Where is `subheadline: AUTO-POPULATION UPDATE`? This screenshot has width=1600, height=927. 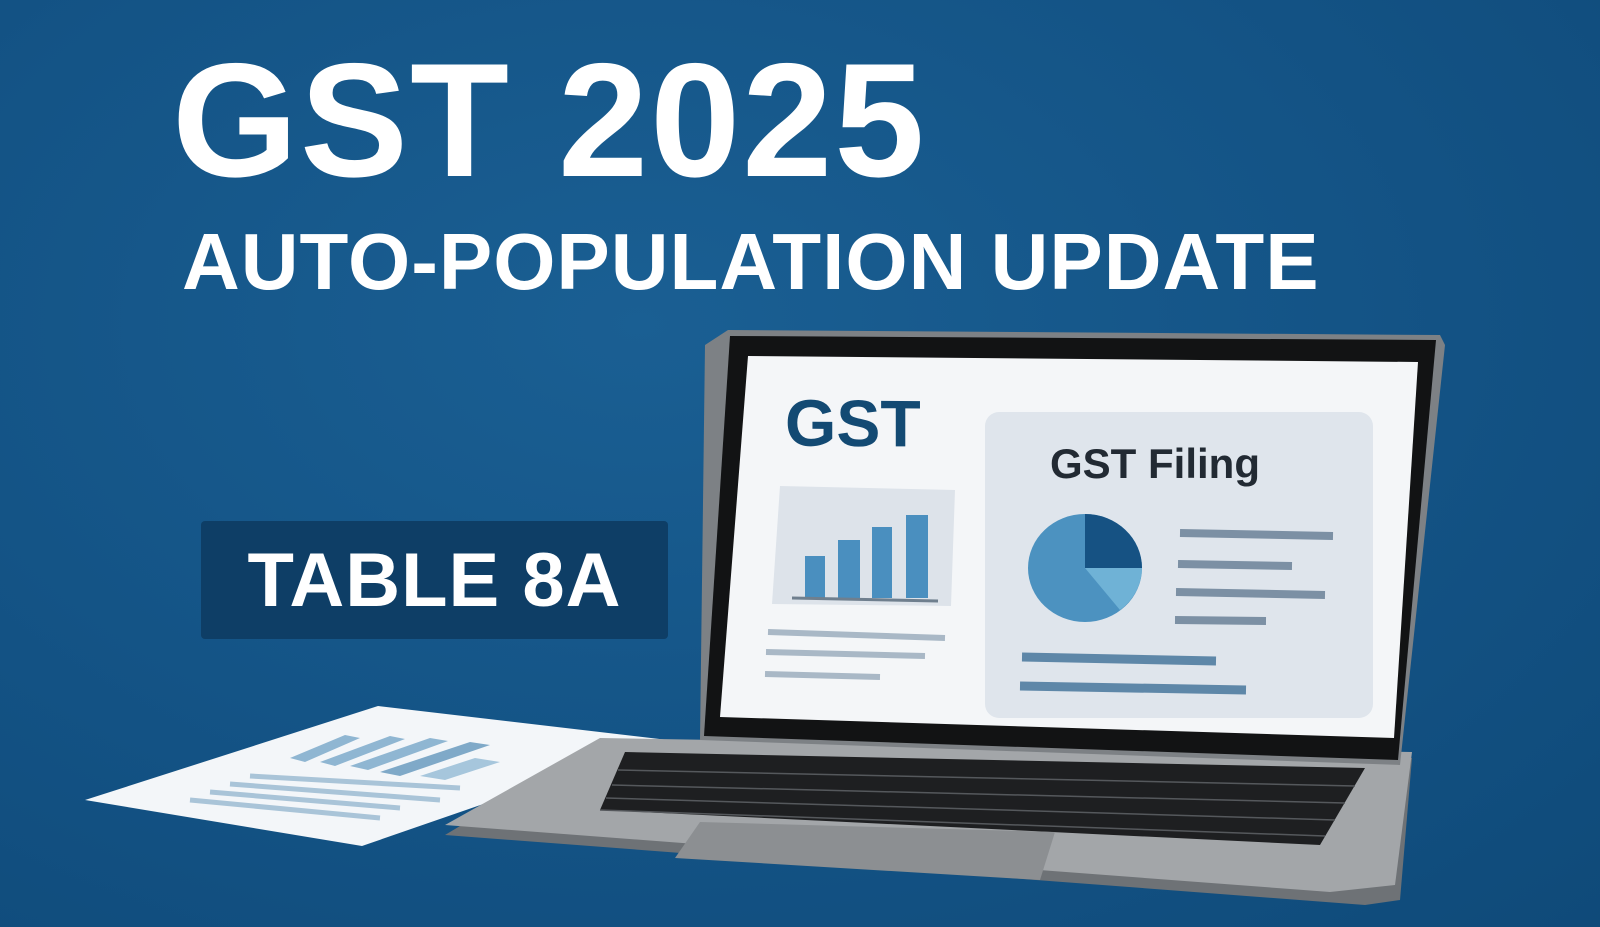 subheadline: AUTO-POPULATION UPDATE is located at coordinates (751, 261).